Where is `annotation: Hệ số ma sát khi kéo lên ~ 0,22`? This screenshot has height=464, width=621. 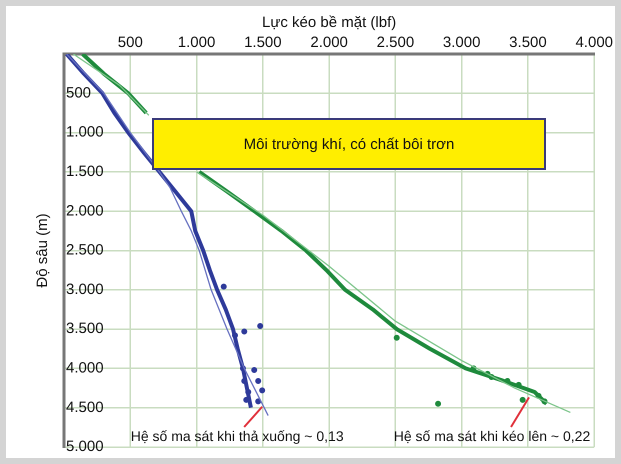
annotation: Hệ số ma sát khi kéo lên ~ 0,22 is located at coordinates (492, 436).